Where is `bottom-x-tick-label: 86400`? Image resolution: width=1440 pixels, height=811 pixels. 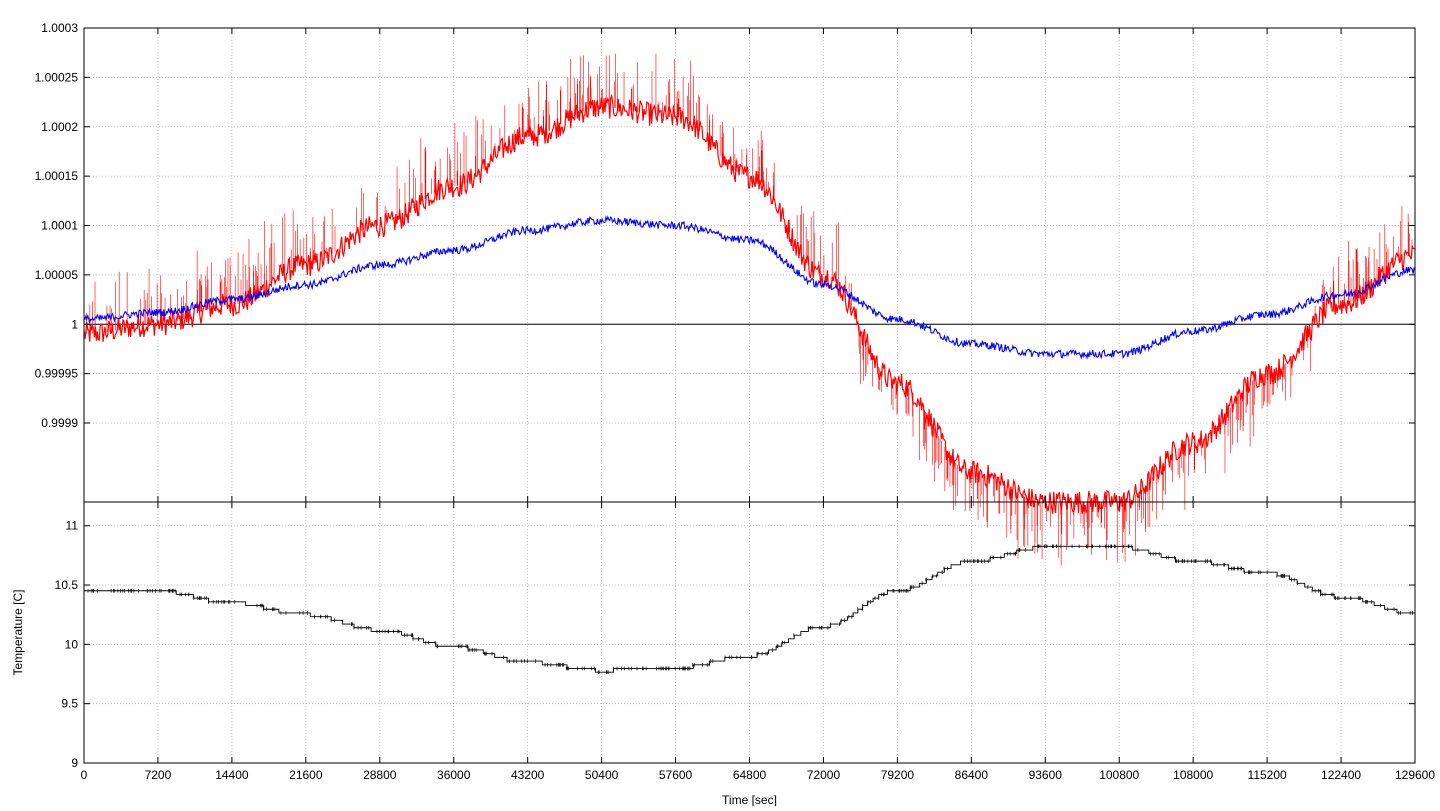
bottom-x-tick-label: 86400 is located at coordinates (972, 775).